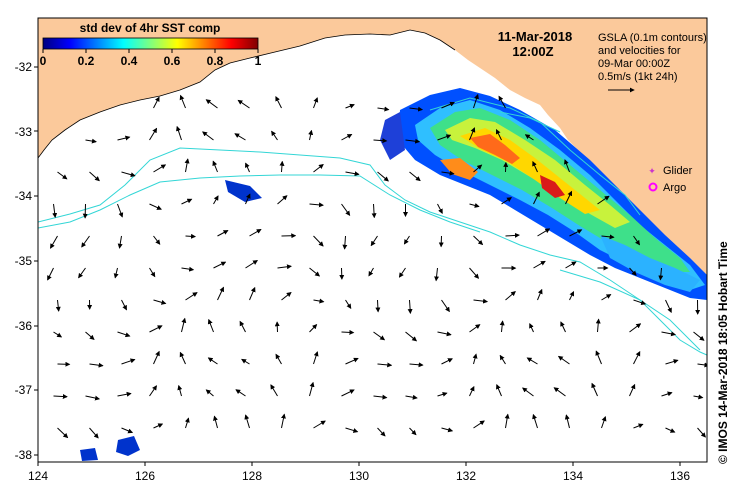 This screenshot has height=496, width=749. I want to click on glider-icon: ✦, so click(652, 171).